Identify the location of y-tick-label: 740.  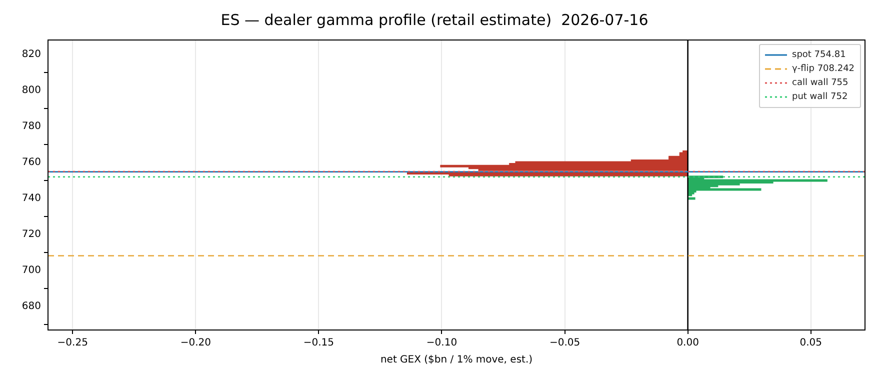
(31, 198).